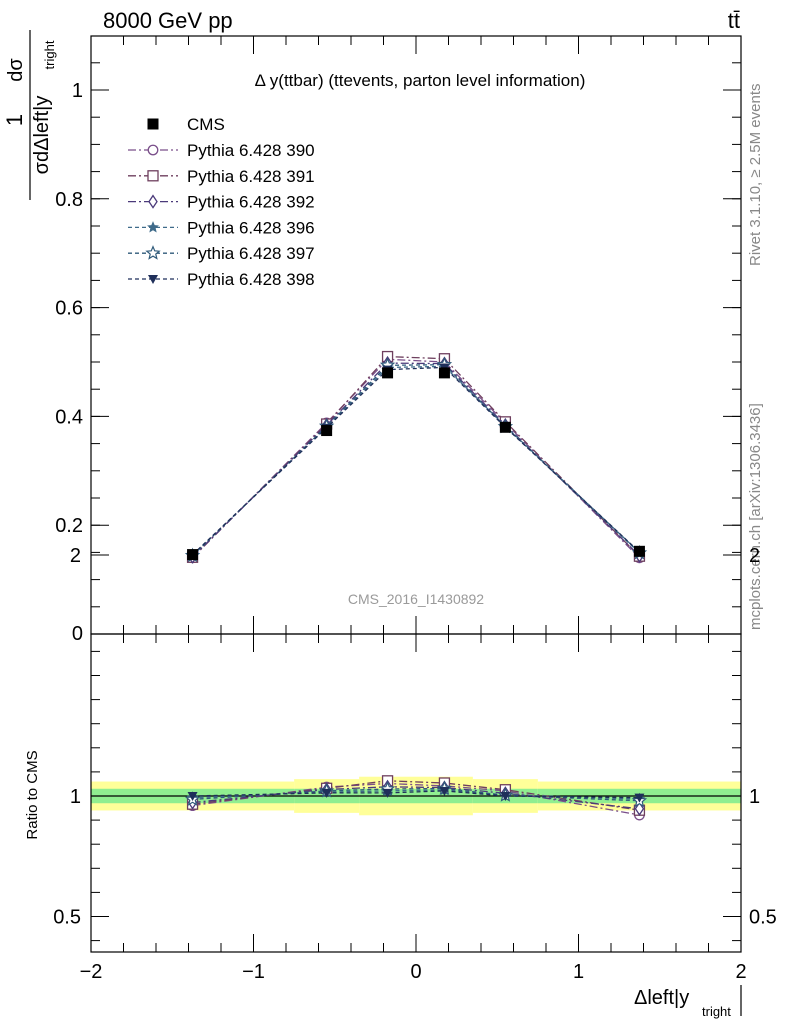 This screenshot has height=1024, width=786. What do you see at coordinates (253, 972) in the screenshot?
I see `x-tick-label: −1` at bounding box center [253, 972].